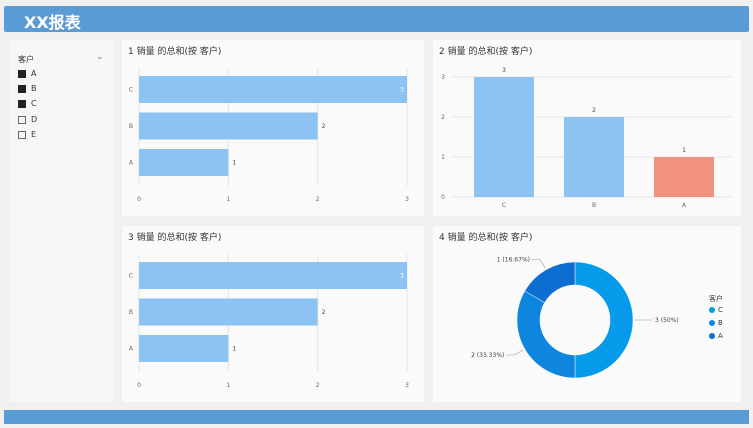  What do you see at coordinates (443, 197) in the screenshot?
I see `y-tick-label: 0` at bounding box center [443, 197].